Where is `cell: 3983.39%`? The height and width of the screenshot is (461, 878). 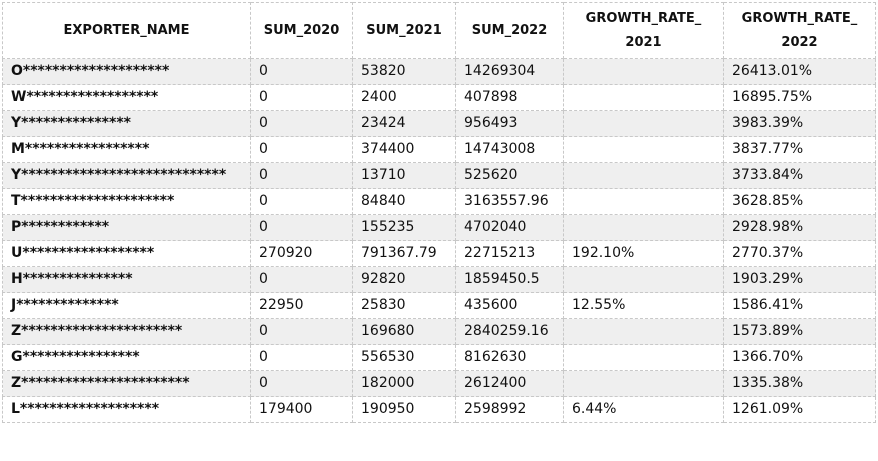 cell: 3983.39% is located at coordinates (799, 123).